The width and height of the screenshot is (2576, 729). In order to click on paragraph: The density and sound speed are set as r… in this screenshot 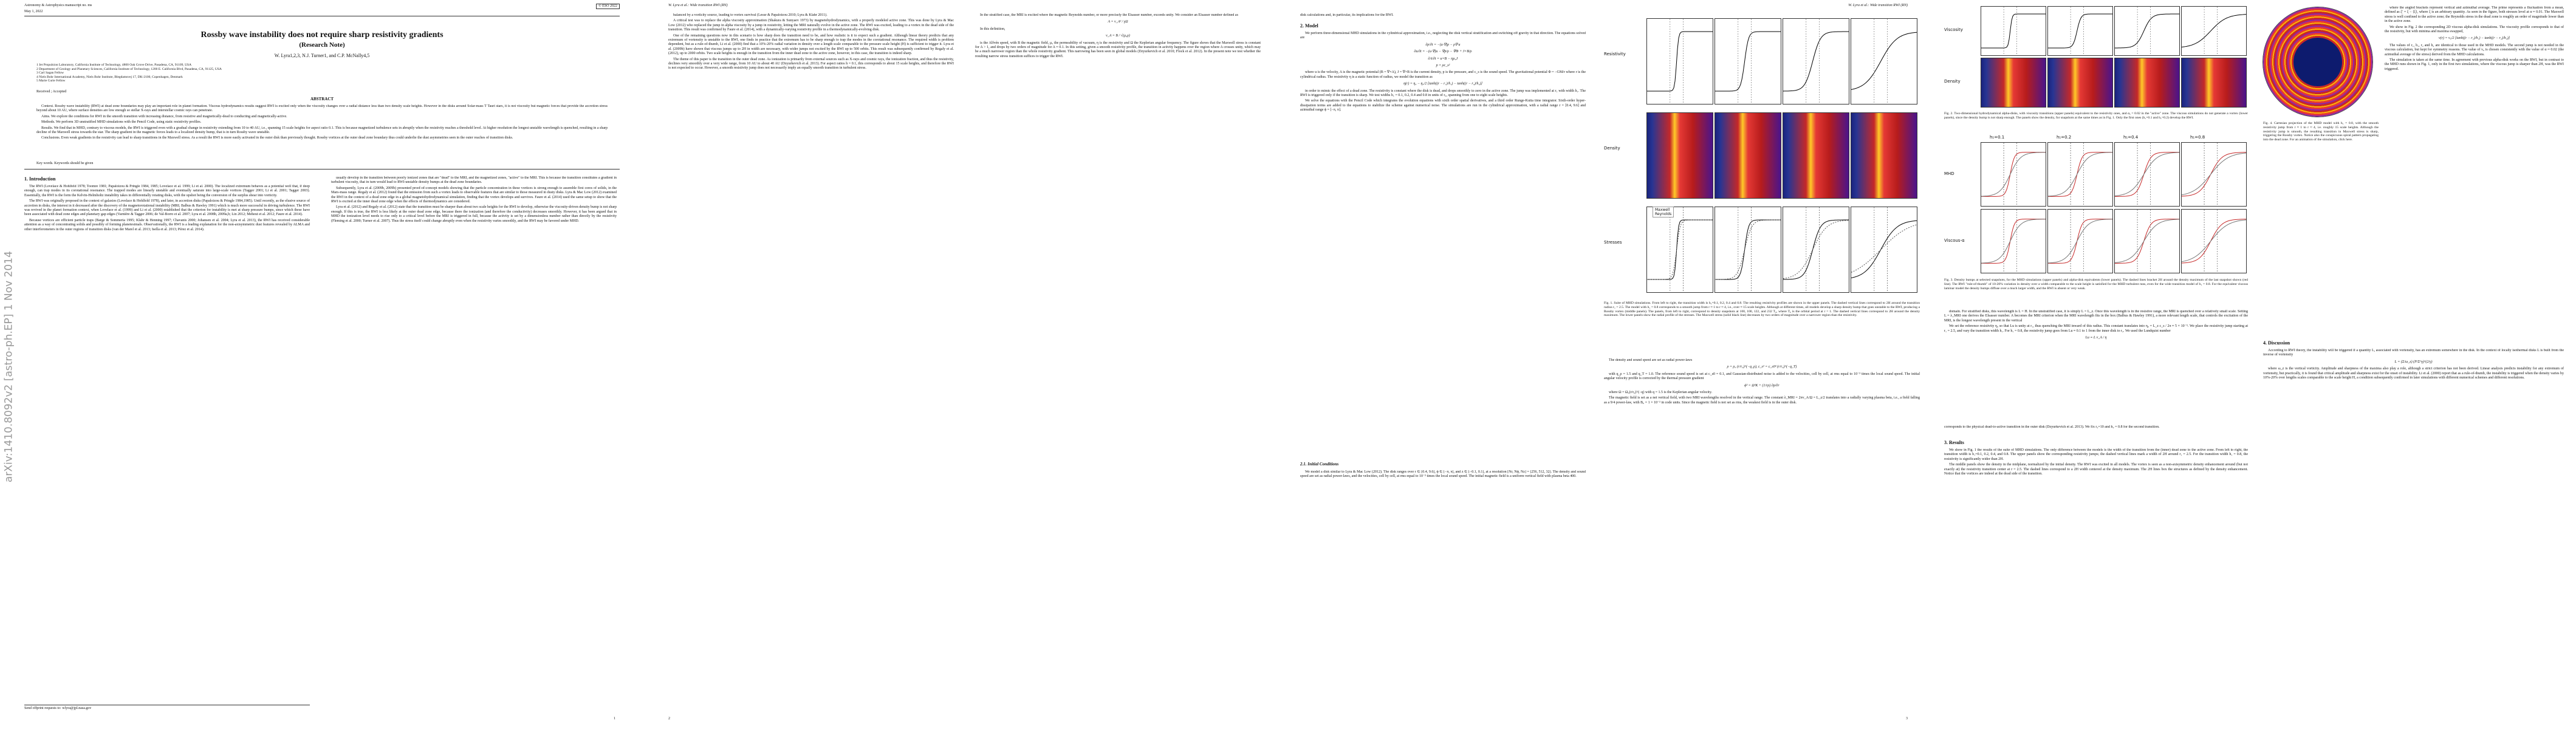, I will do `click(1651, 360)`.